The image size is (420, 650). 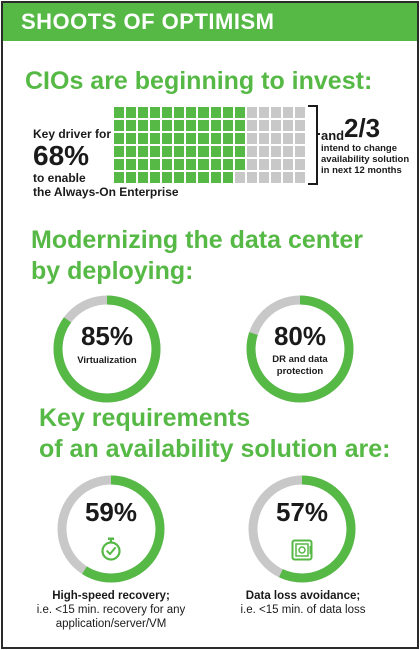 I want to click on virtualization-value: 85%, so click(x=107, y=336).